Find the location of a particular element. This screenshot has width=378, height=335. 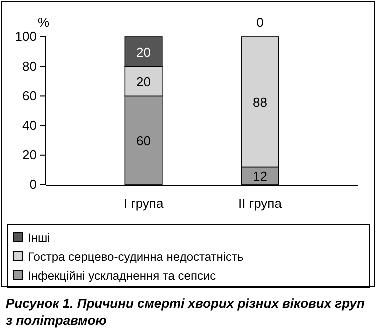

legend-label: Гостра серцево-судинна недостатність is located at coordinates (136, 257).